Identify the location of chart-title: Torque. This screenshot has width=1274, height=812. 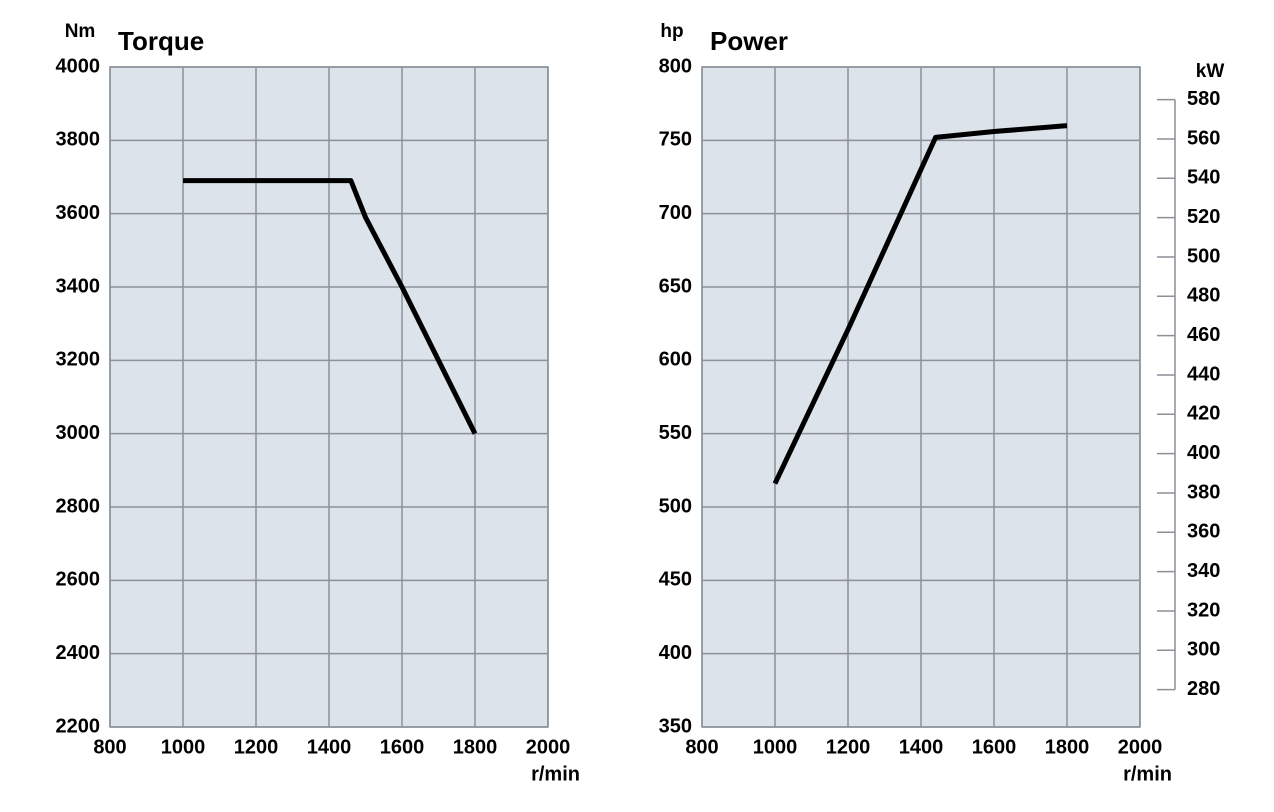
(161, 41).